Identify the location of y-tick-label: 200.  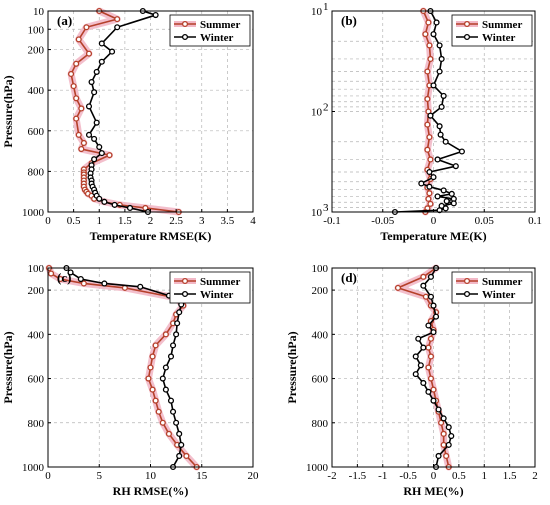
(36, 291).